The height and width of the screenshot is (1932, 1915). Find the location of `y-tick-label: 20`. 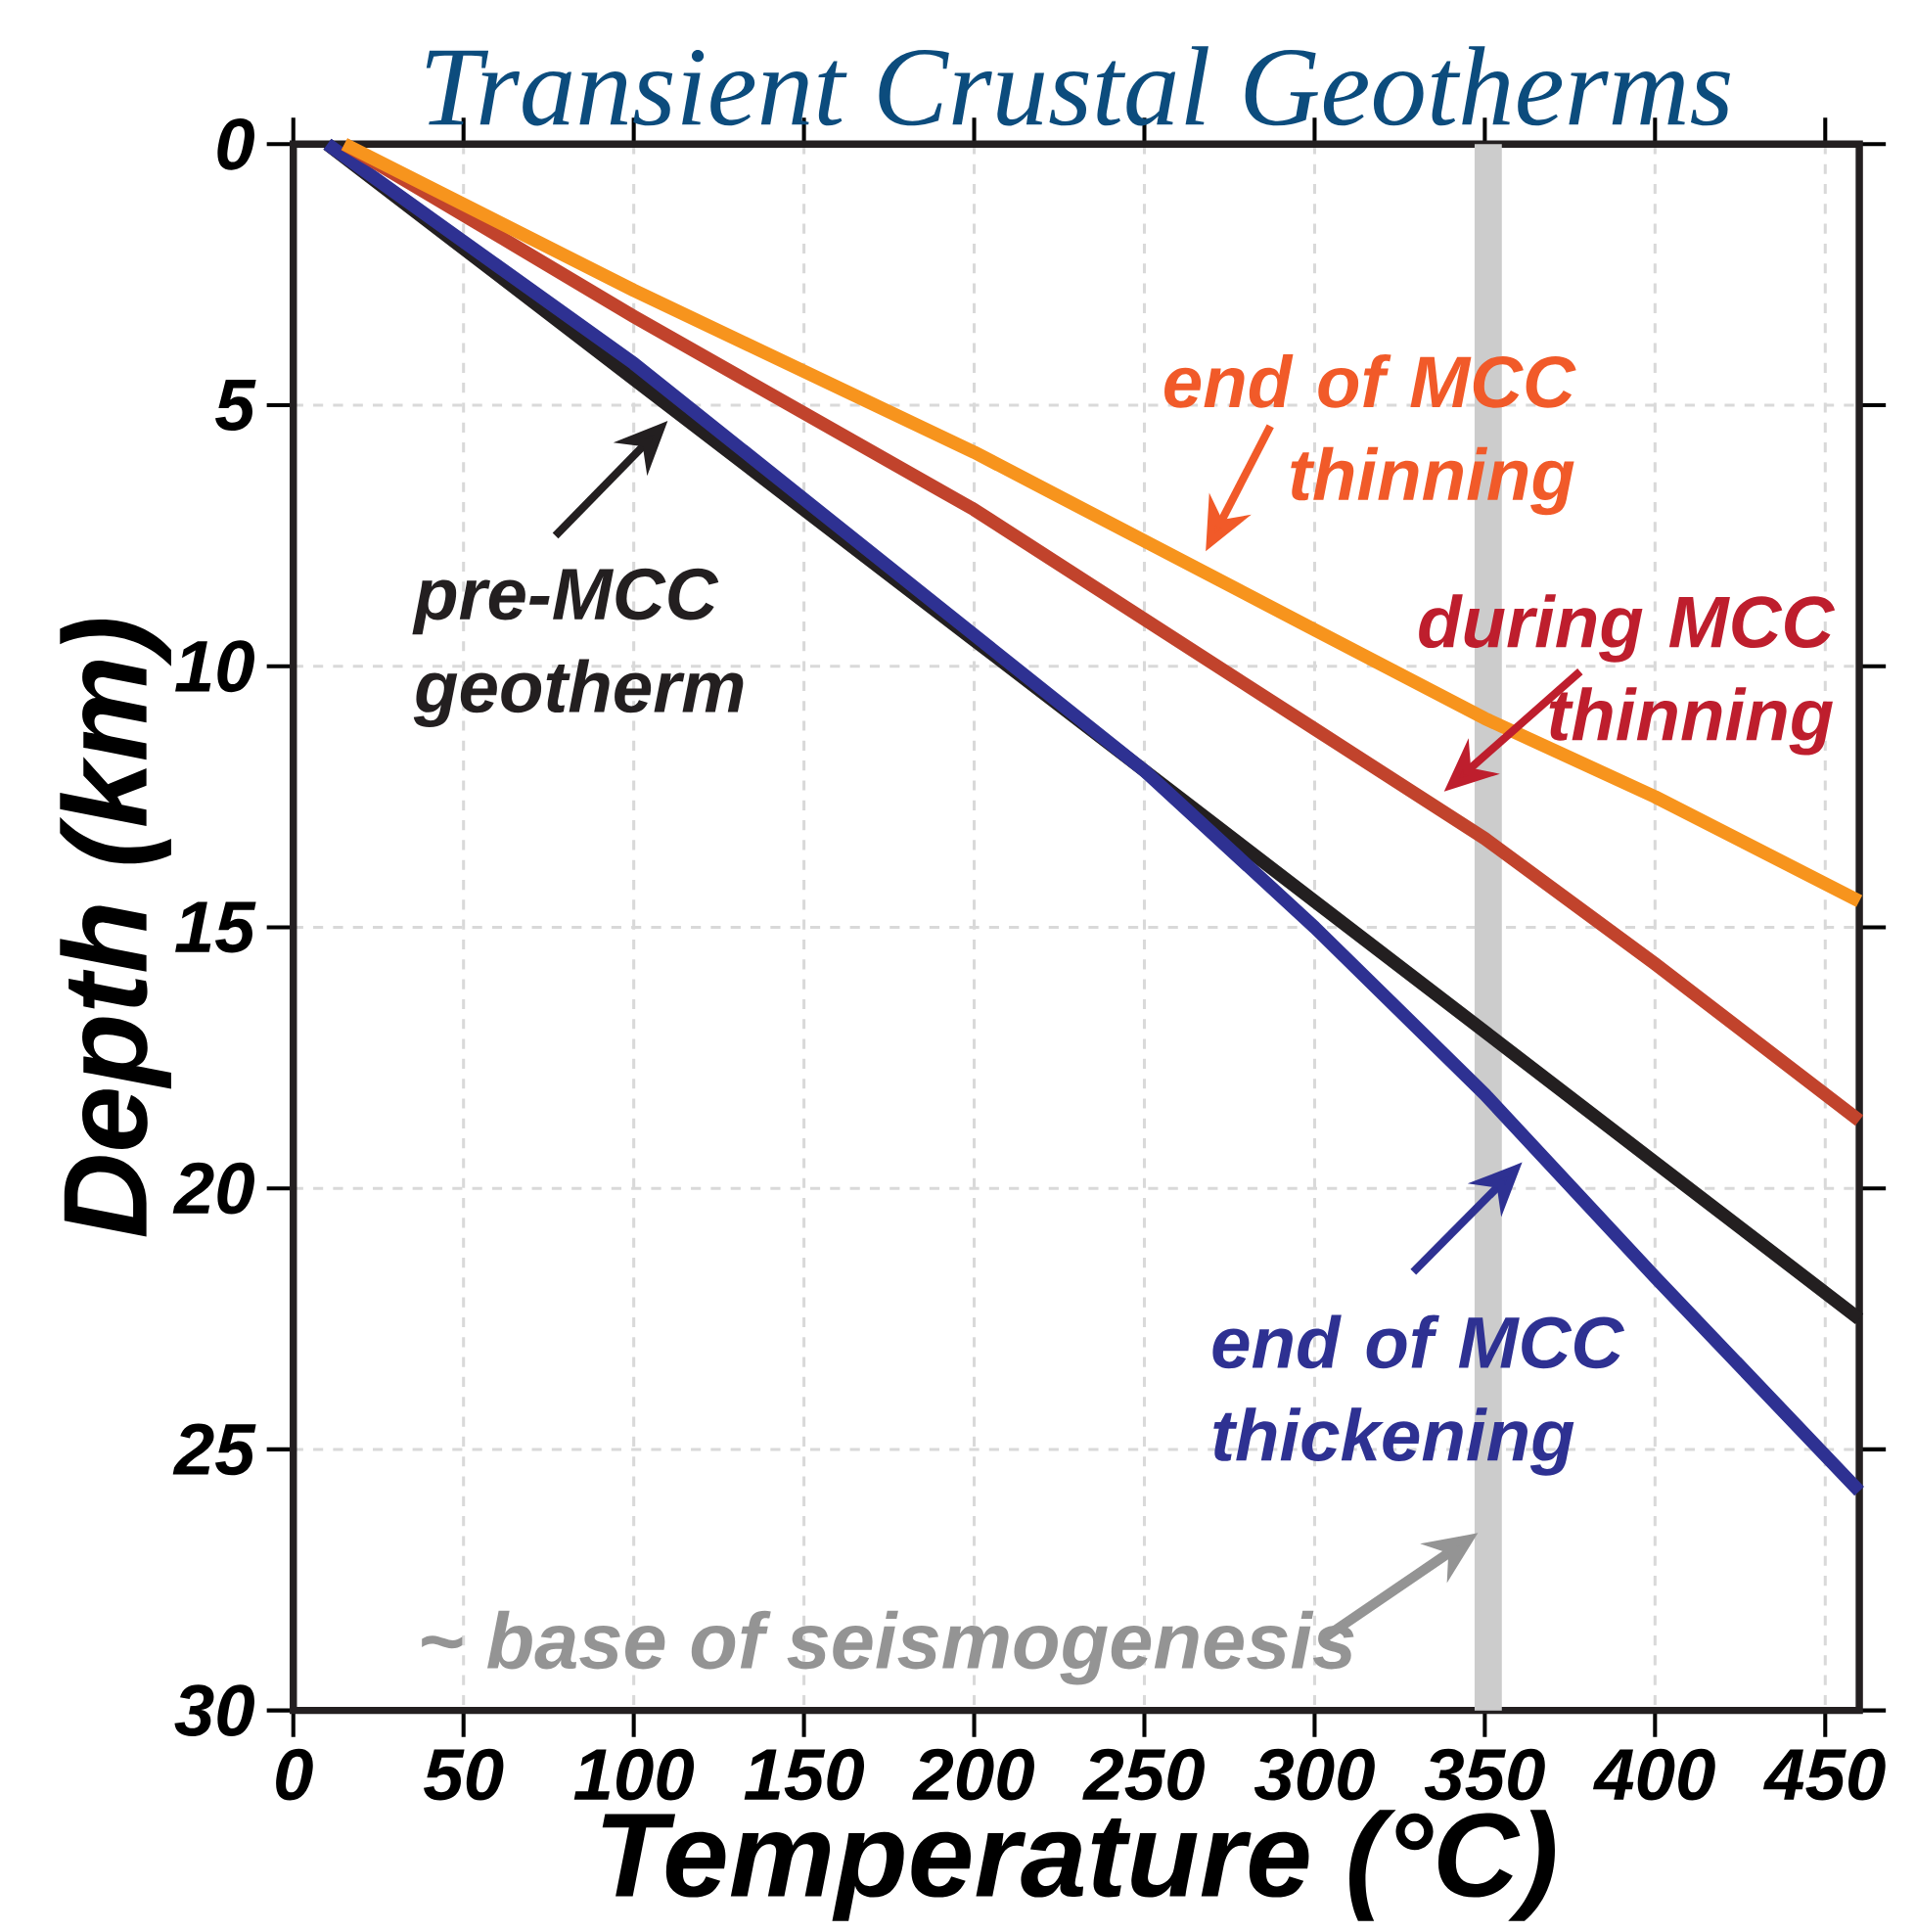

y-tick-label: 20 is located at coordinates (213, 1188).